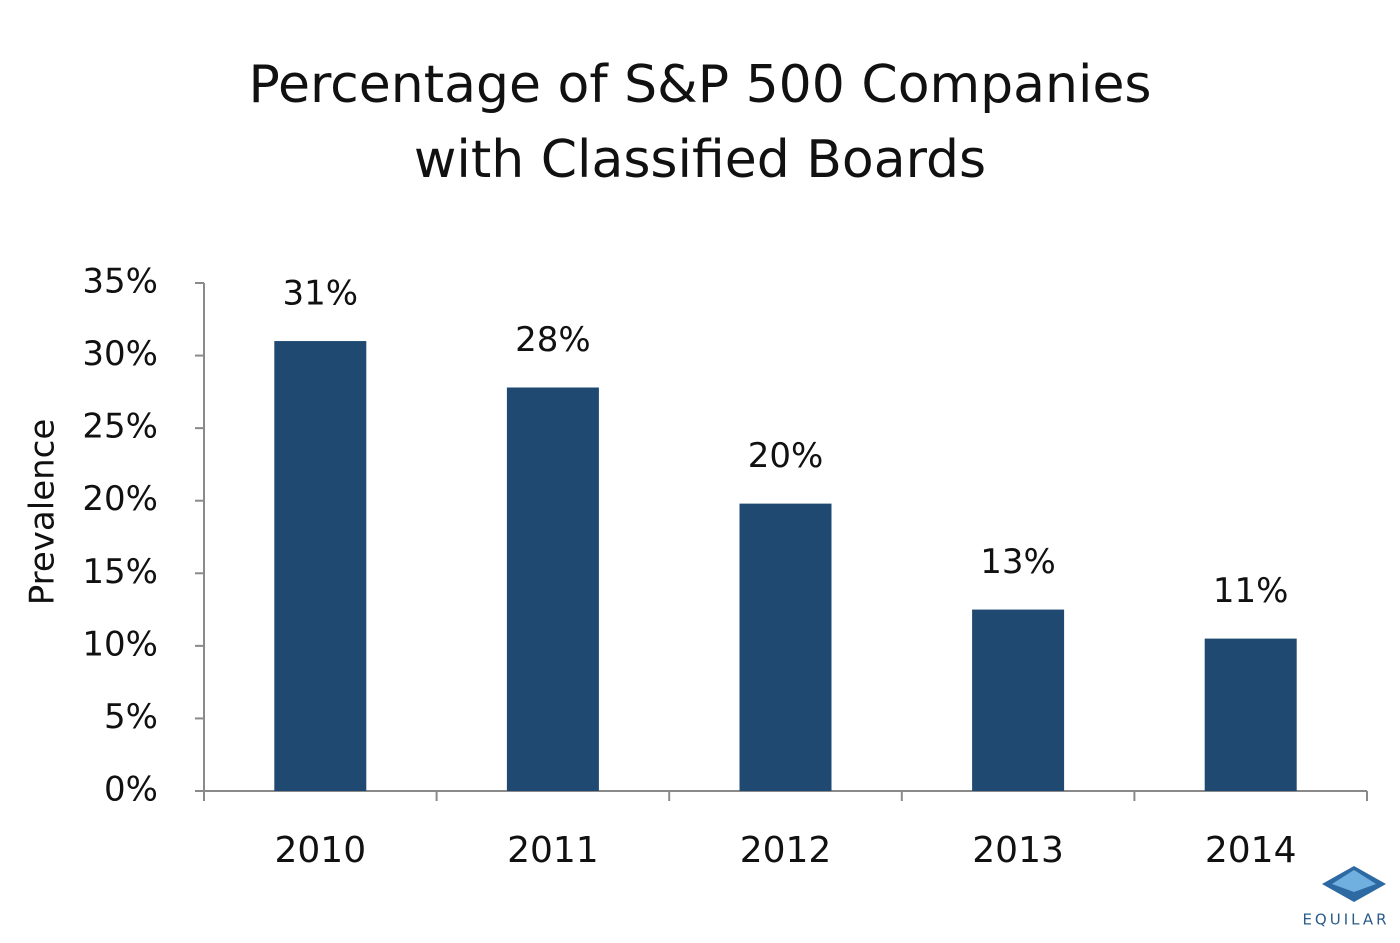 The width and height of the screenshot is (1400, 943). I want to click on logo: EQUILAR, so click(1345, 897).